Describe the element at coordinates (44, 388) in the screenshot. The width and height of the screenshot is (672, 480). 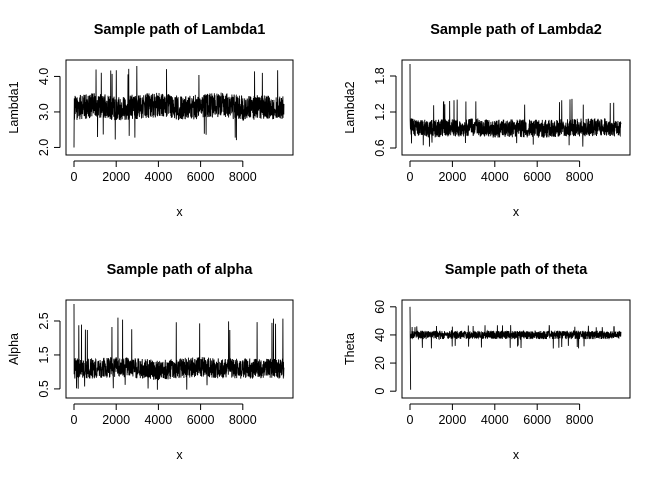
I see `y-tick-label: 0.5` at that location.